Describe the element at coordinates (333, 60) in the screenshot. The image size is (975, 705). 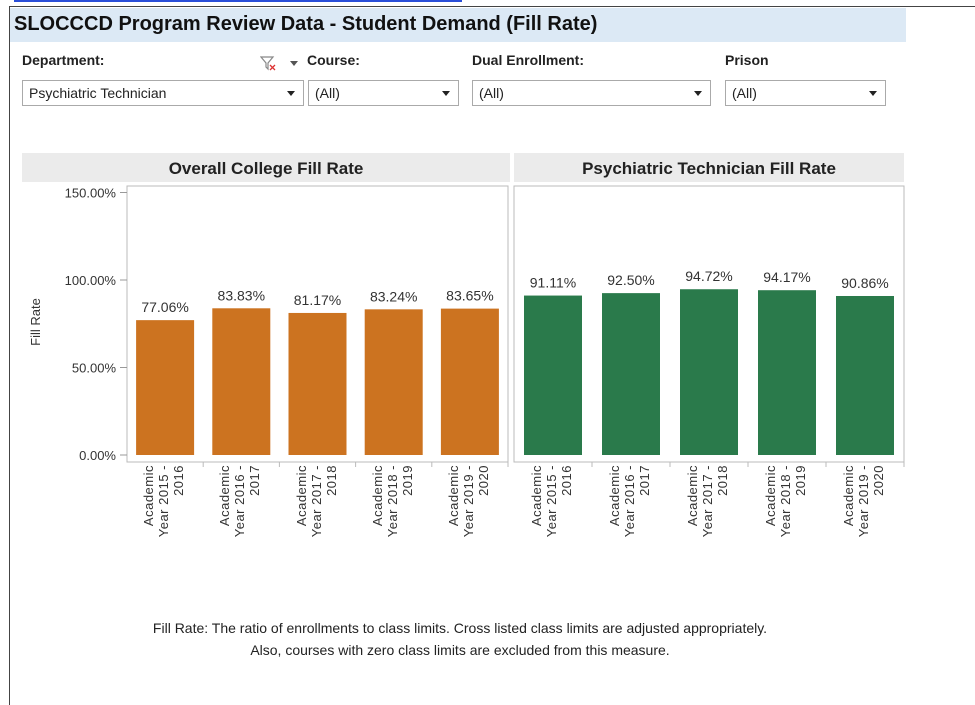
I see `filter-label: Course:` at that location.